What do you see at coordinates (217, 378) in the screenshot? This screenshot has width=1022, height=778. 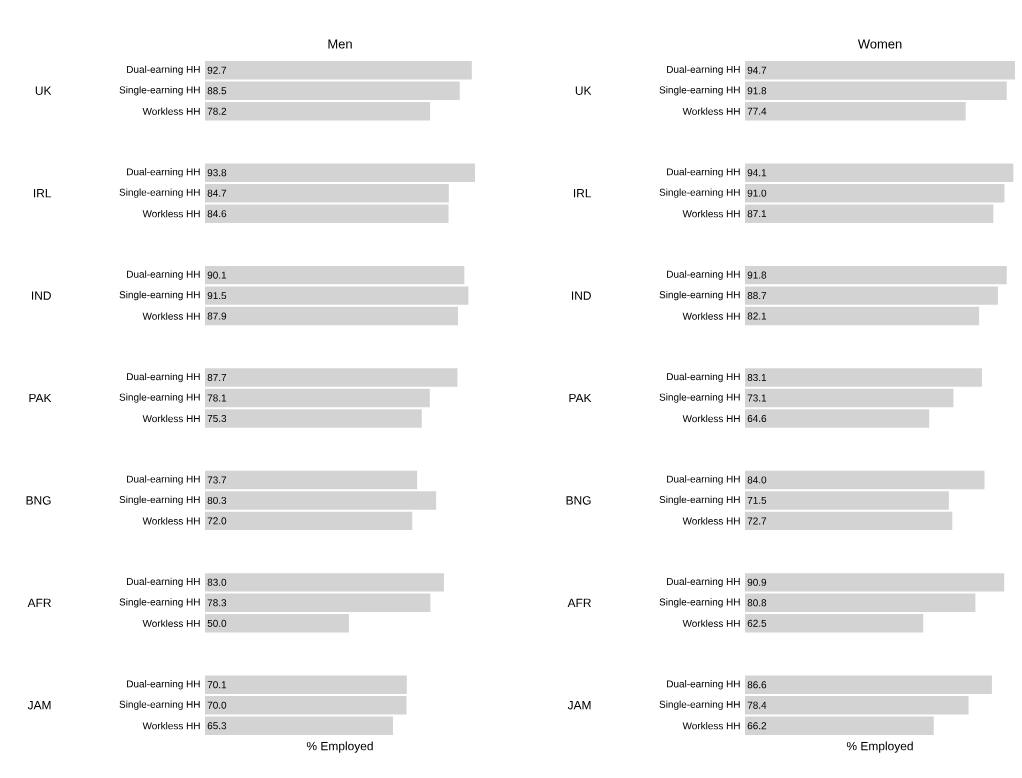 I see `data-label: 87.7` at bounding box center [217, 378].